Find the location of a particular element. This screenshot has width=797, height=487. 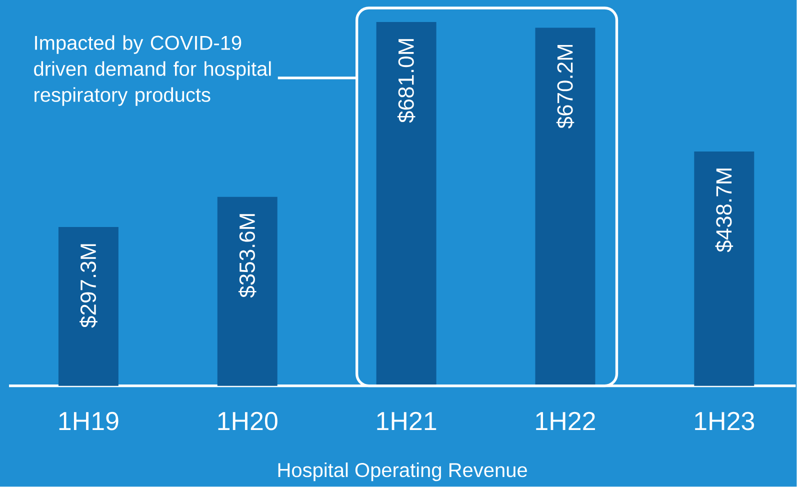

data-label: $681.0M is located at coordinates (406, 81).